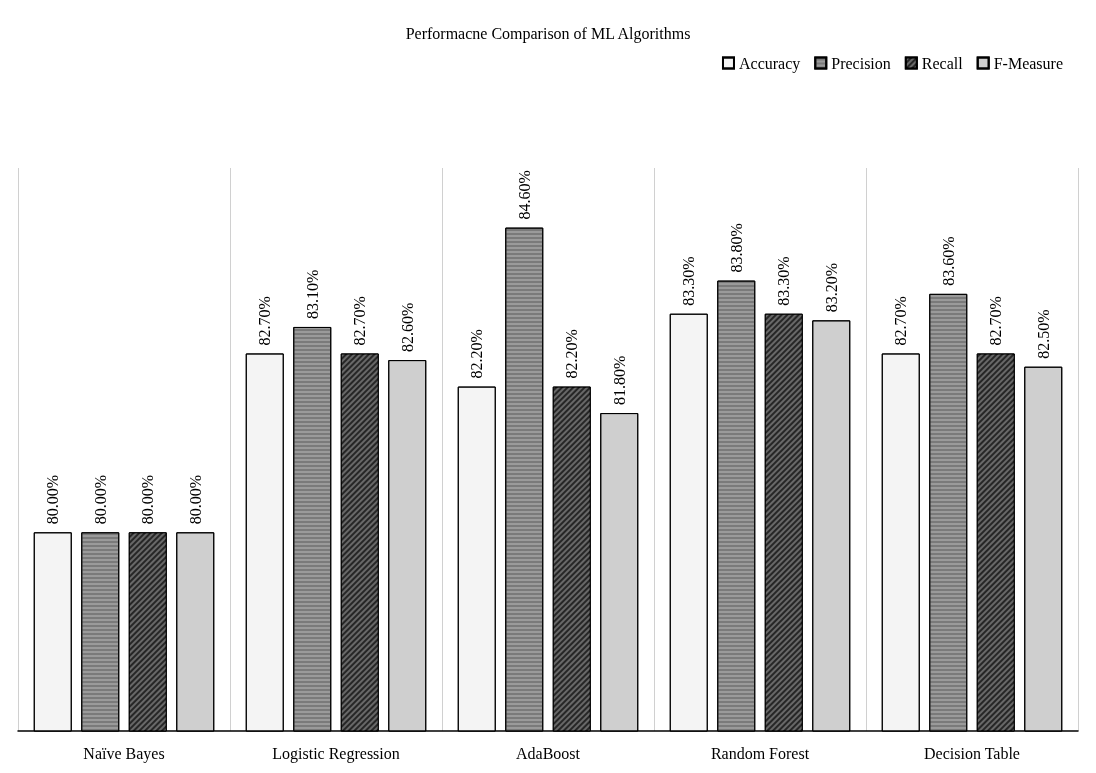  I want to click on data-label: 83.80%, so click(736, 248).